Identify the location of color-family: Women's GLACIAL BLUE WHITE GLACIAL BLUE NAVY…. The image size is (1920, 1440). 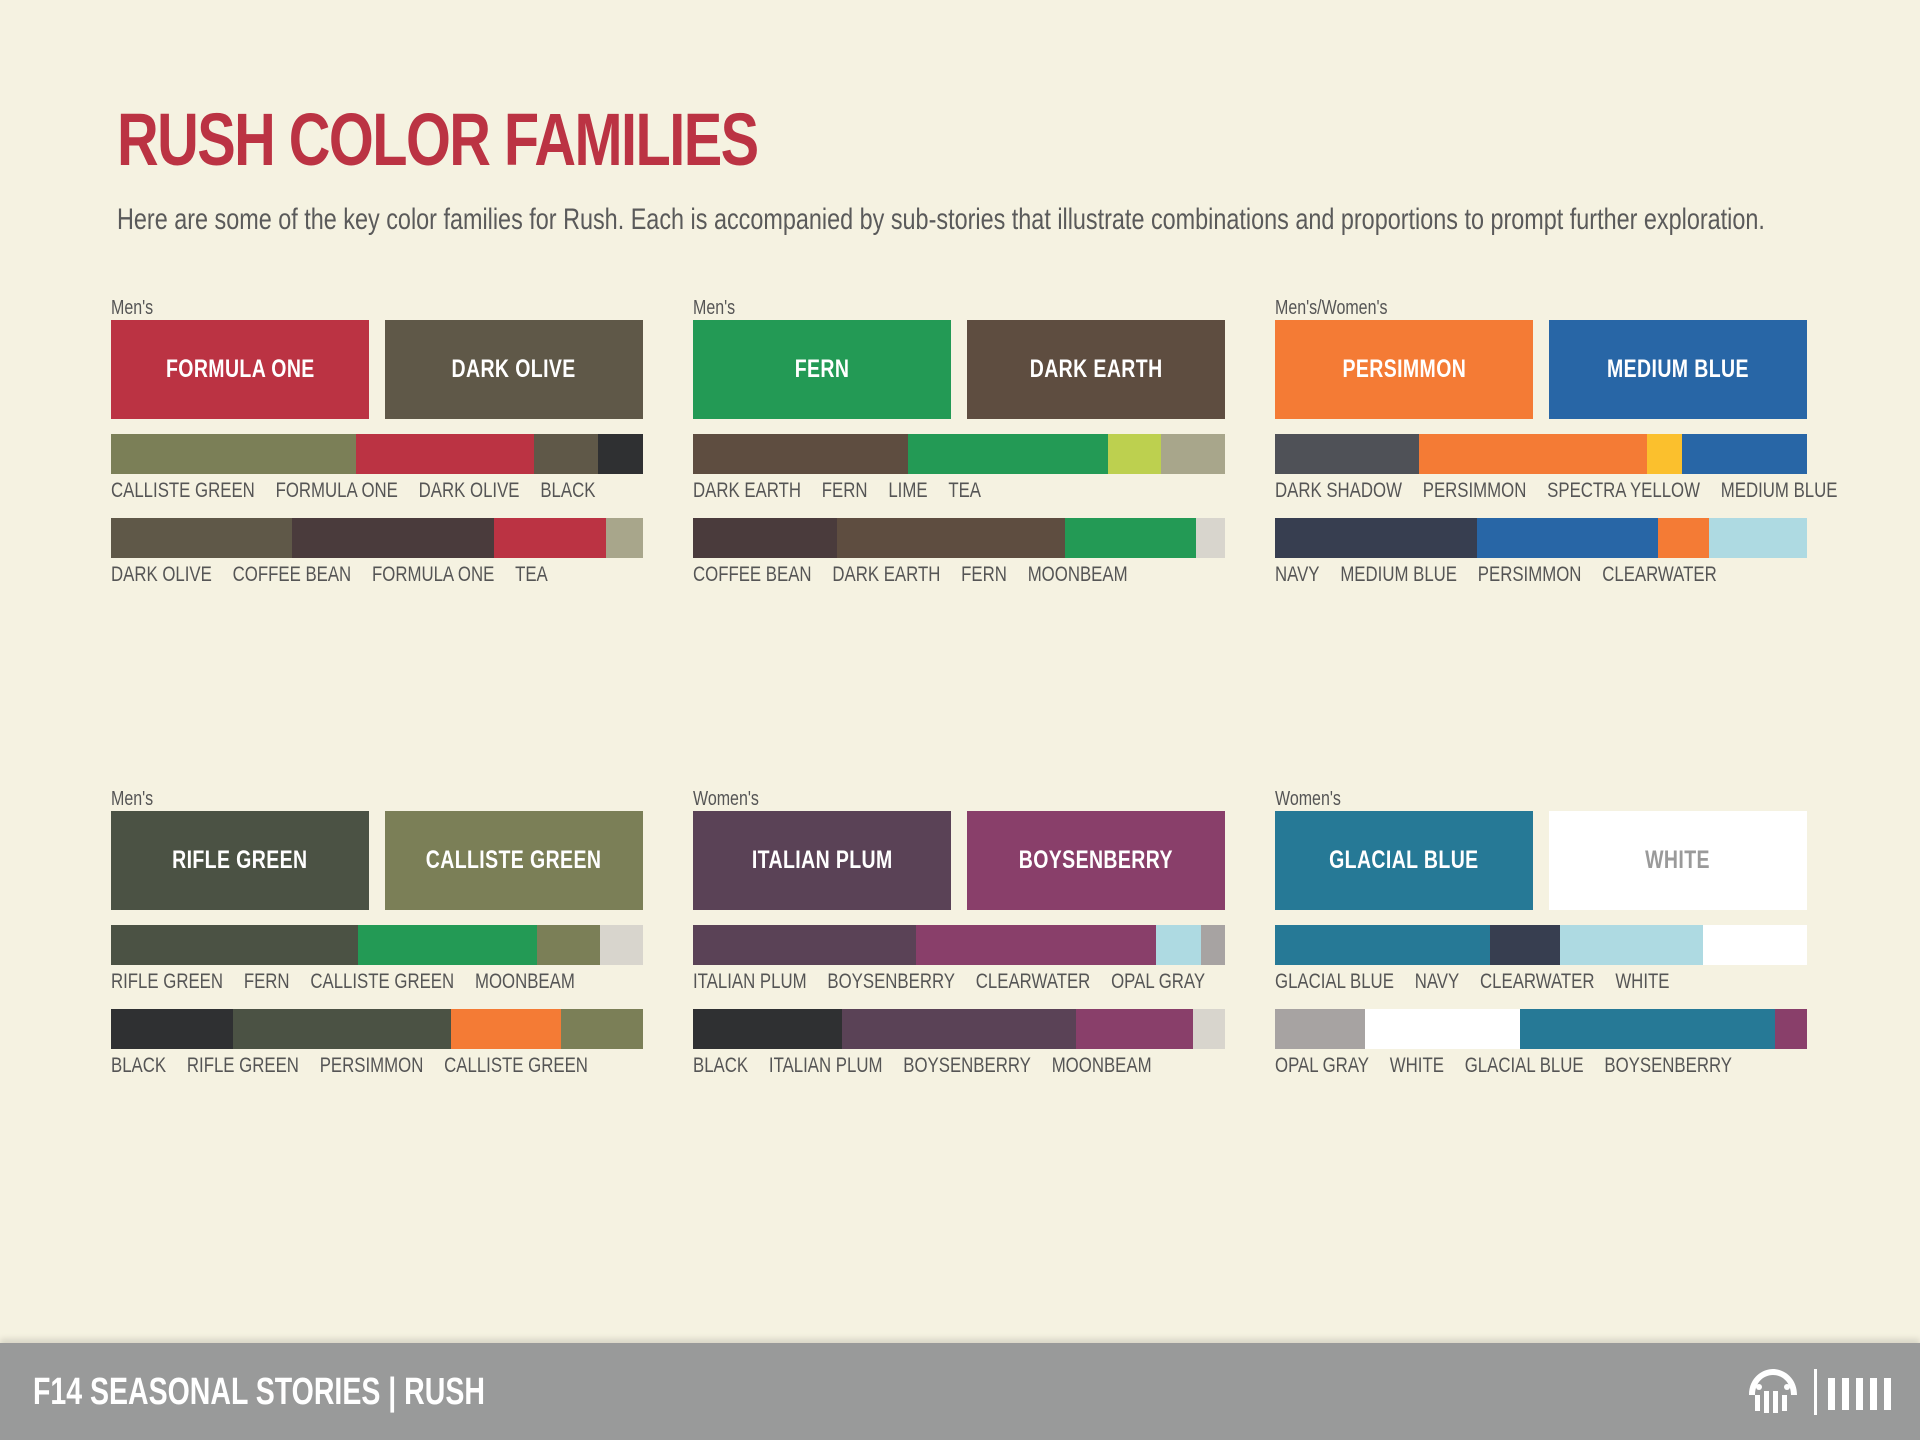
(1541, 942).